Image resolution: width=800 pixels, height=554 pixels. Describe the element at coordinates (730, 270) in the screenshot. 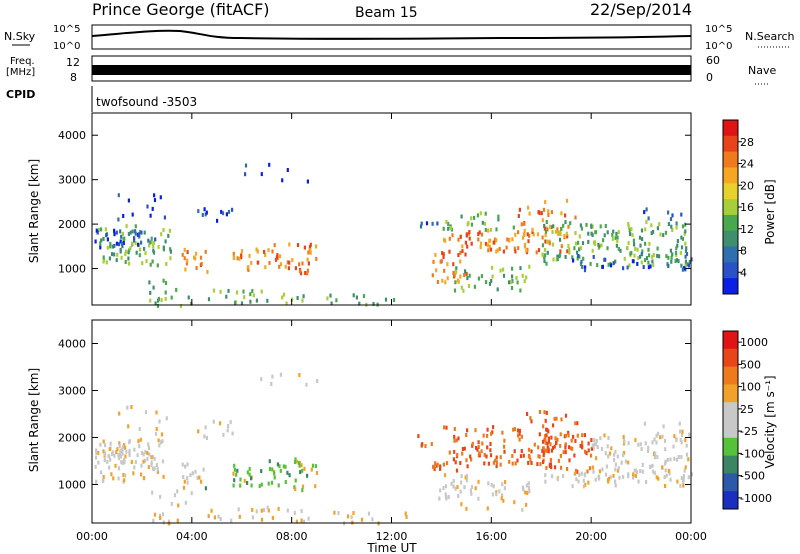

I see `colorbar-segment` at that location.